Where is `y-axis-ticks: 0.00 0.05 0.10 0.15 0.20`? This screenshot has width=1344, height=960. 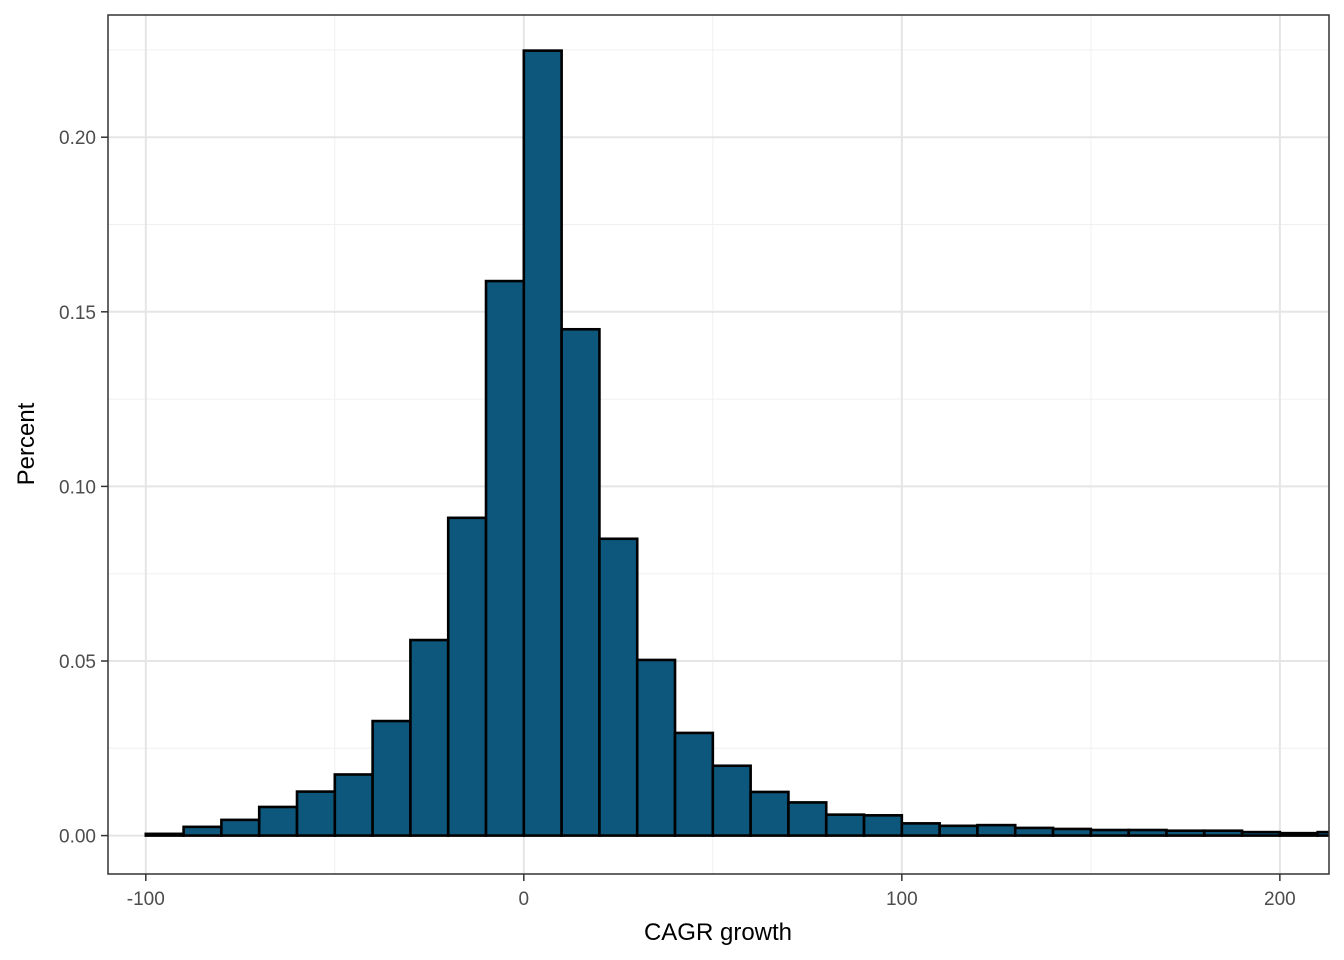 y-axis-ticks: 0.00 0.05 0.10 0.15 0.20 is located at coordinates (83, 488).